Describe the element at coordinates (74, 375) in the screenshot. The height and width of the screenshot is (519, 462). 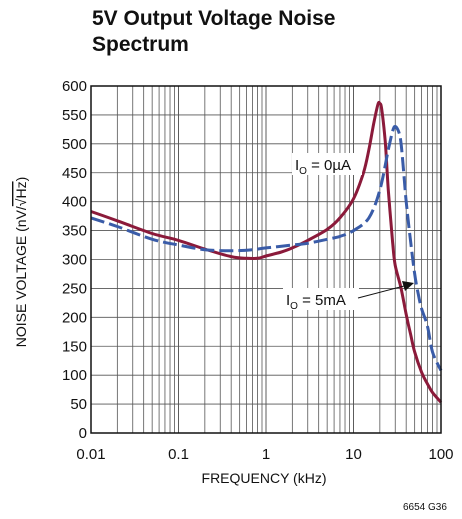
I see `y-tick-label: 100` at that location.